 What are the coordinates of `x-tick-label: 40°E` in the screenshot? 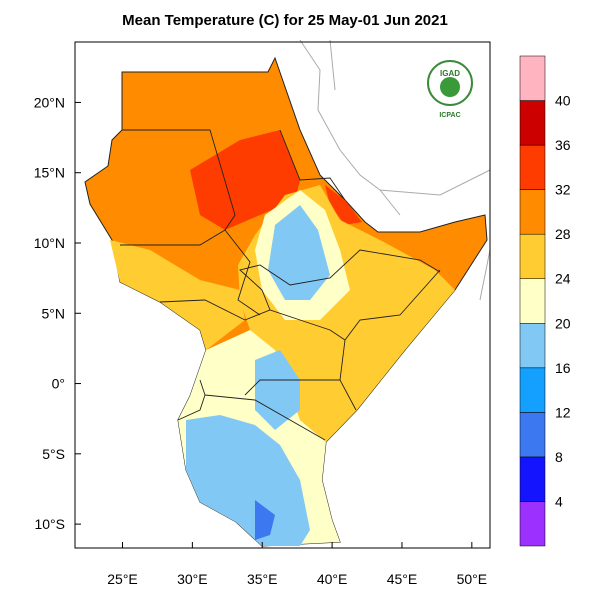 It's located at (332, 579).